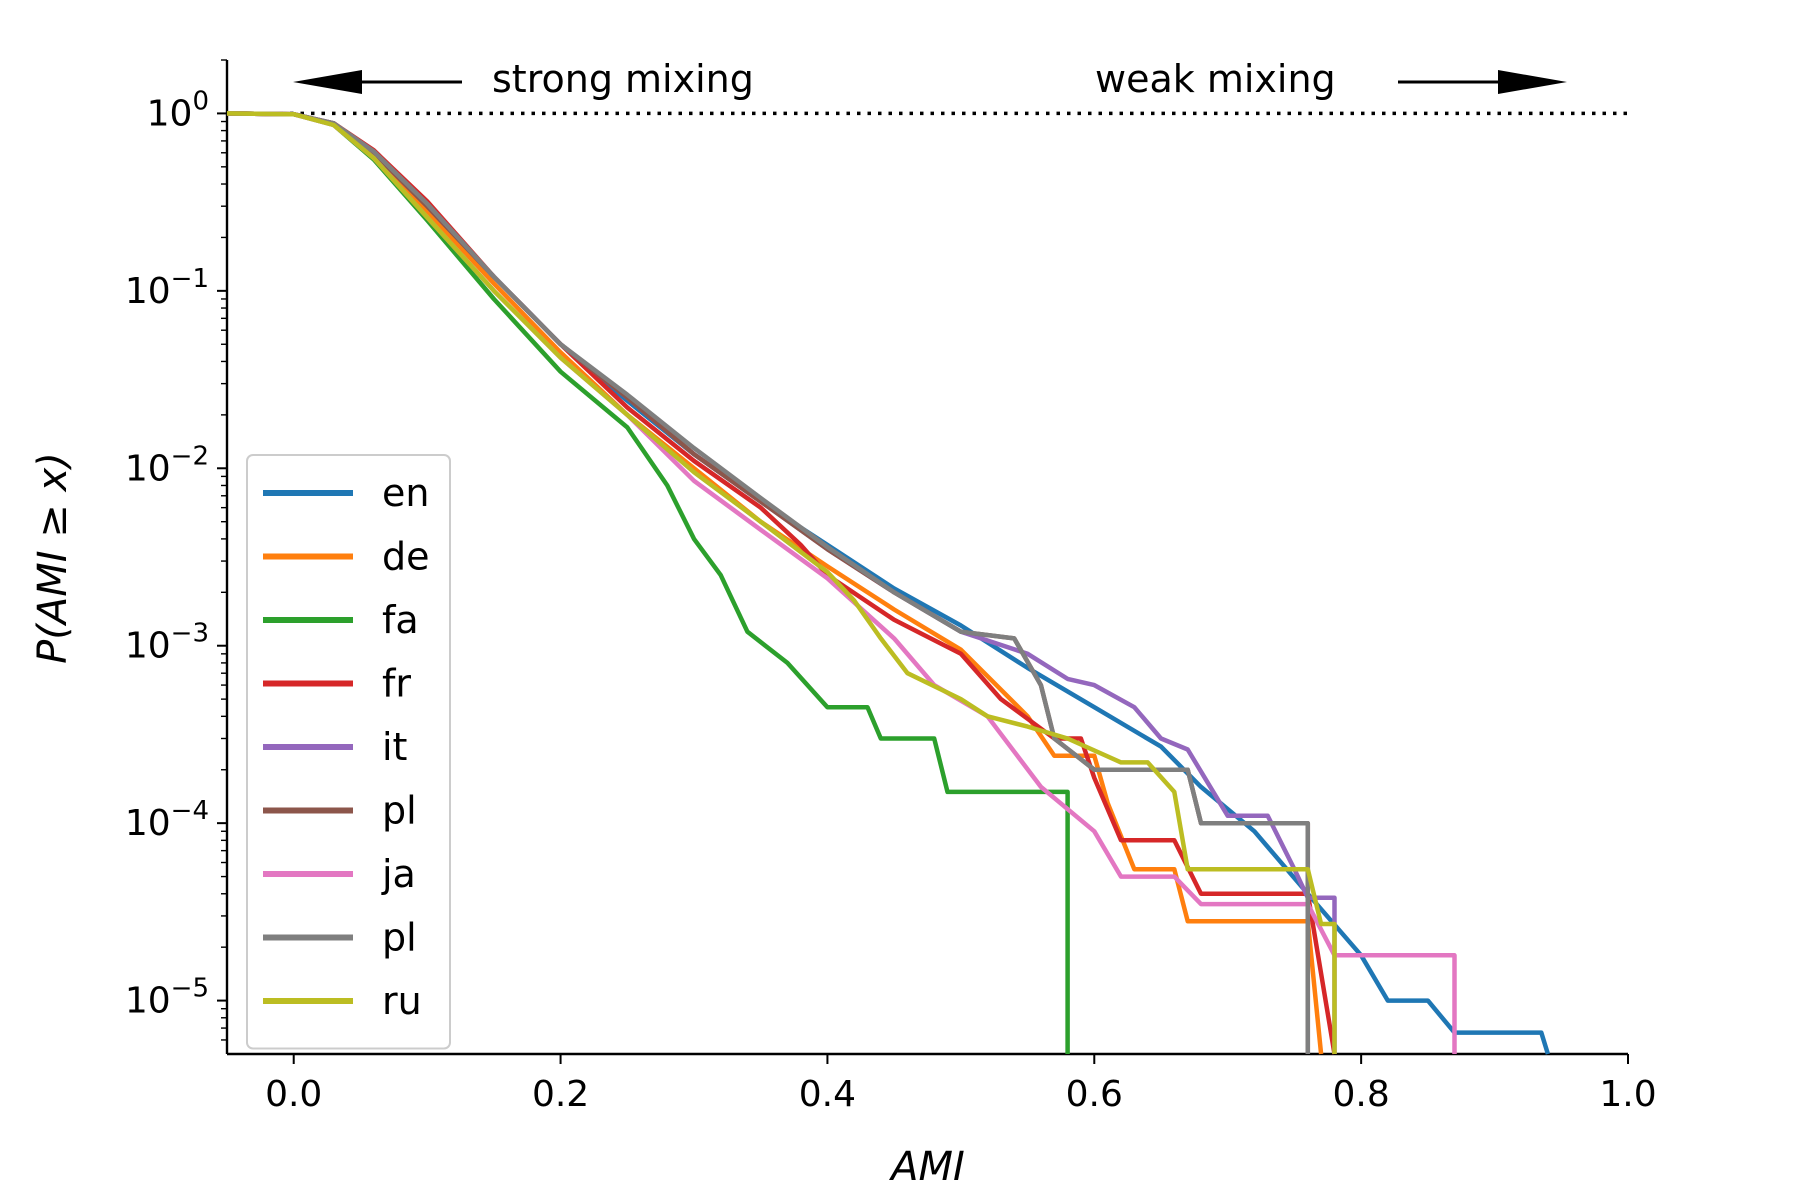  I want to click on annotation-weak-mixing: weak mixing, so click(1215, 79).